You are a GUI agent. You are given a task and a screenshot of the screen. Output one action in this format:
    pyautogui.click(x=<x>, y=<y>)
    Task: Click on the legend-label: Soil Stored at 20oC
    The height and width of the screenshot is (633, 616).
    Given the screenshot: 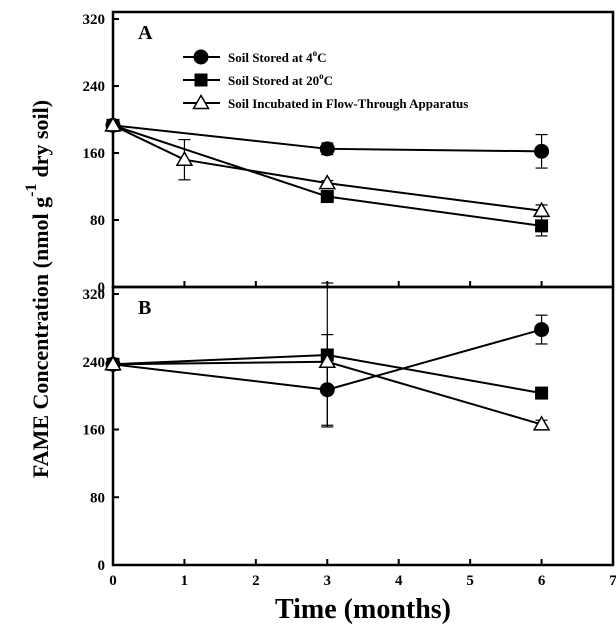 What is the action you would take?
    pyautogui.click(x=280, y=79)
    